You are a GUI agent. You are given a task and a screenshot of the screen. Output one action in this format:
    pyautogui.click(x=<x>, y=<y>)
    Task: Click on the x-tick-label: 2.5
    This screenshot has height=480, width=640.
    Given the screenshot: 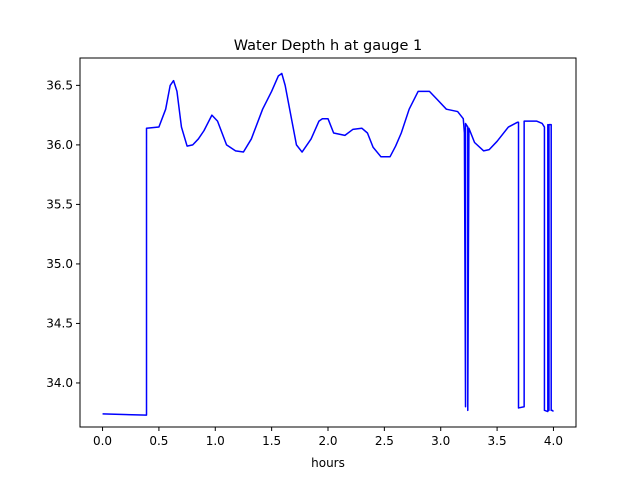 What is the action you would take?
    pyautogui.click(x=384, y=441)
    